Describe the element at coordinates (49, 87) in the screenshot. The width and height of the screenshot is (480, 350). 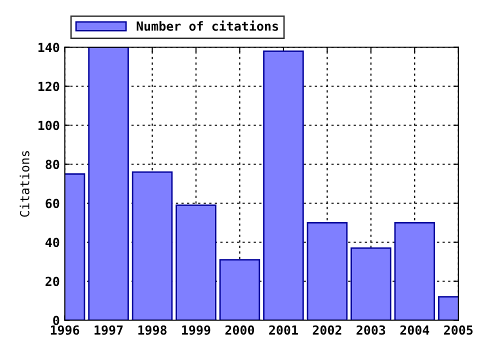
I see `y-tick-label: 120` at that location.